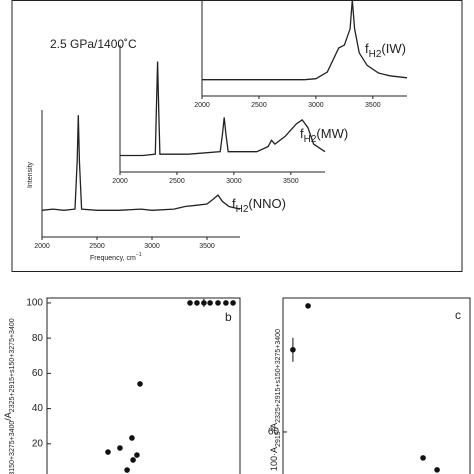  I want to click on label-sub: 3150+3275+3400, so click(12, 447).